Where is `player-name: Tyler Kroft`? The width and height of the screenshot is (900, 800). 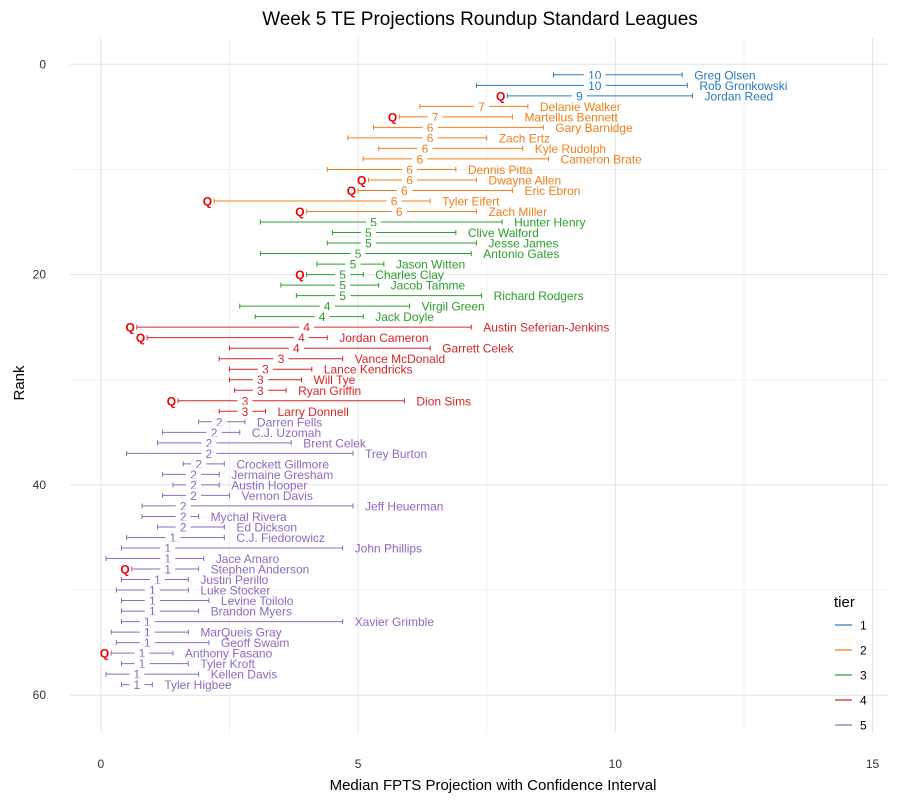 player-name: Tyler Kroft is located at coordinates (227, 664).